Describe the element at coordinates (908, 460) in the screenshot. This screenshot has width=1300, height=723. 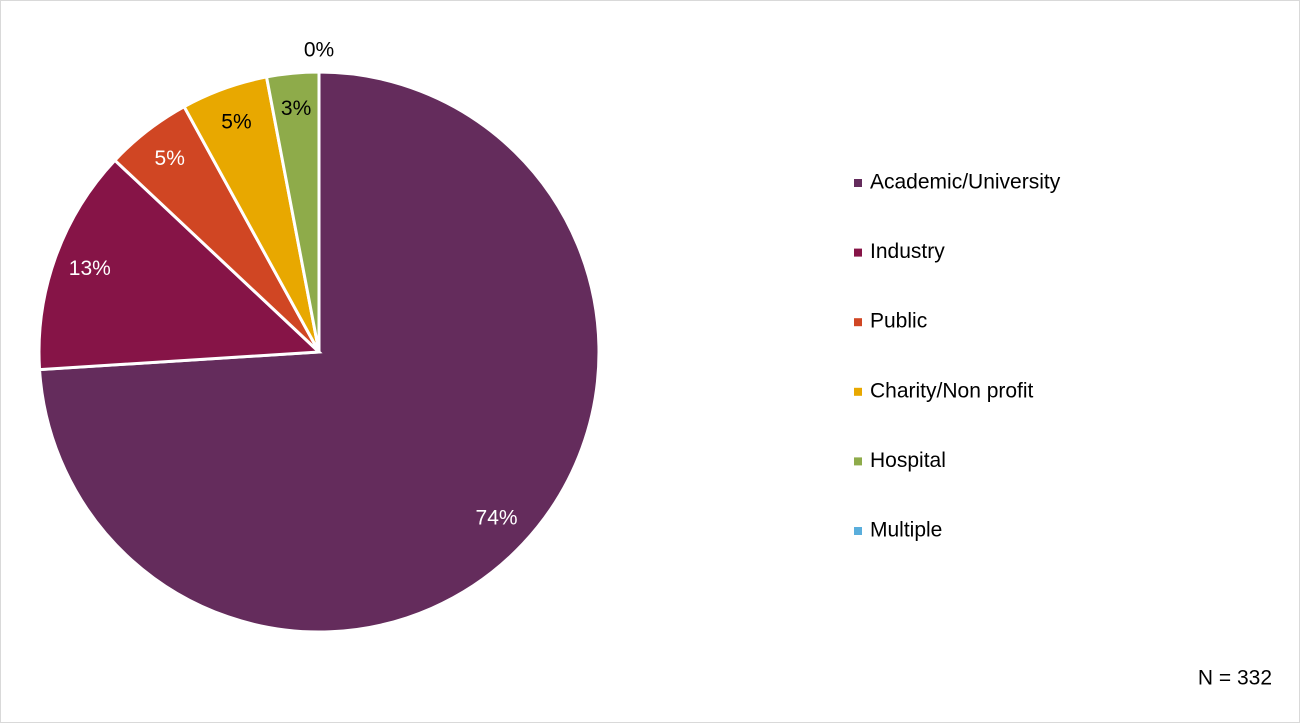
I see `legend-label: Hospital` at that location.